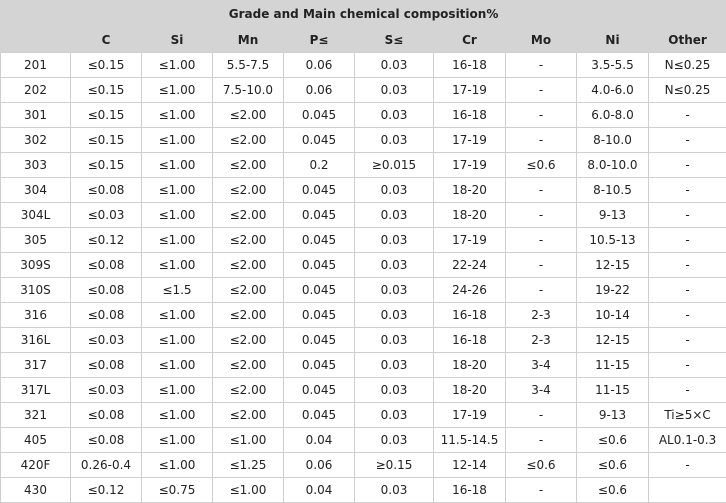 Image resolution: width=726 pixels, height=503 pixels. What do you see at coordinates (394, 465) in the screenshot?
I see `value-cell: ≥0.15` at bounding box center [394, 465].